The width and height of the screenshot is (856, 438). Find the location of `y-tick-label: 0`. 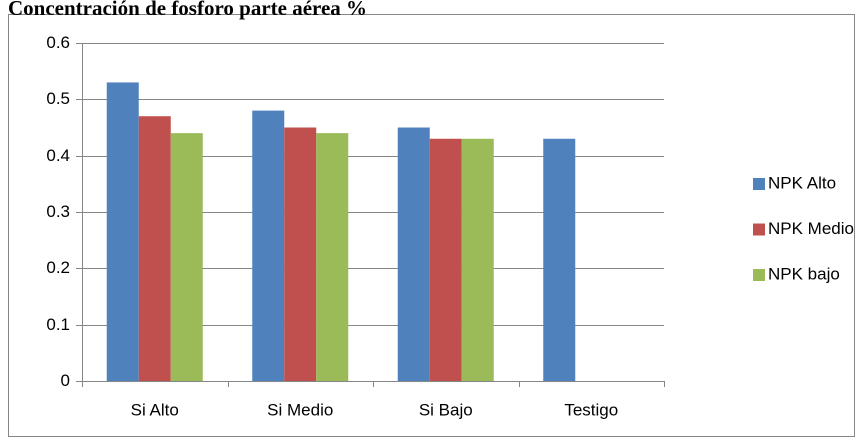

y-tick-label: 0 is located at coordinates (65, 380).